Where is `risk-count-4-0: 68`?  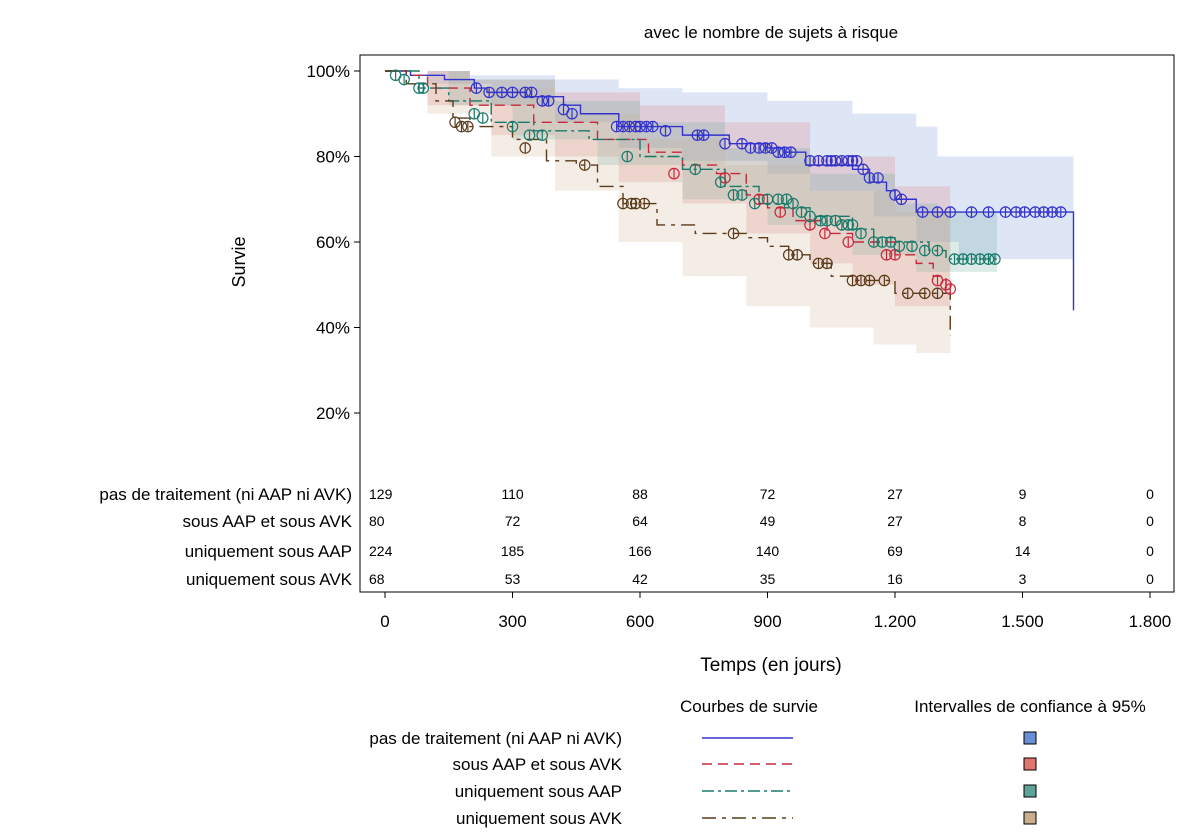 risk-count-4-0: 68 is located at coordinates (377, 579).